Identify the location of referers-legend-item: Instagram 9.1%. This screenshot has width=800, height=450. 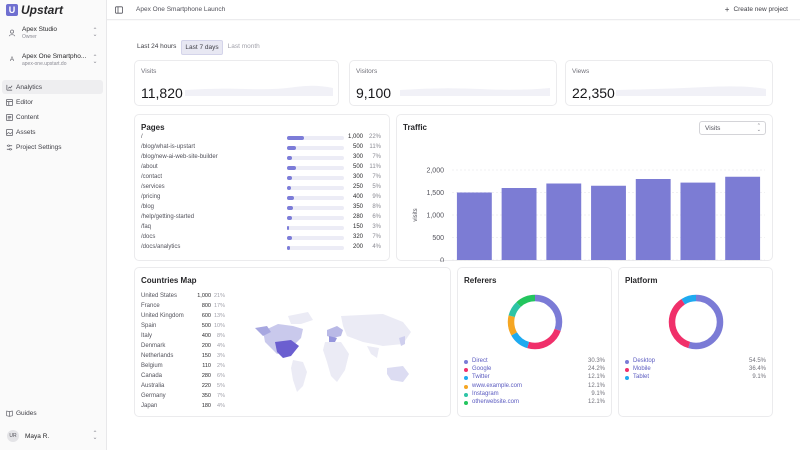
(534, 395).